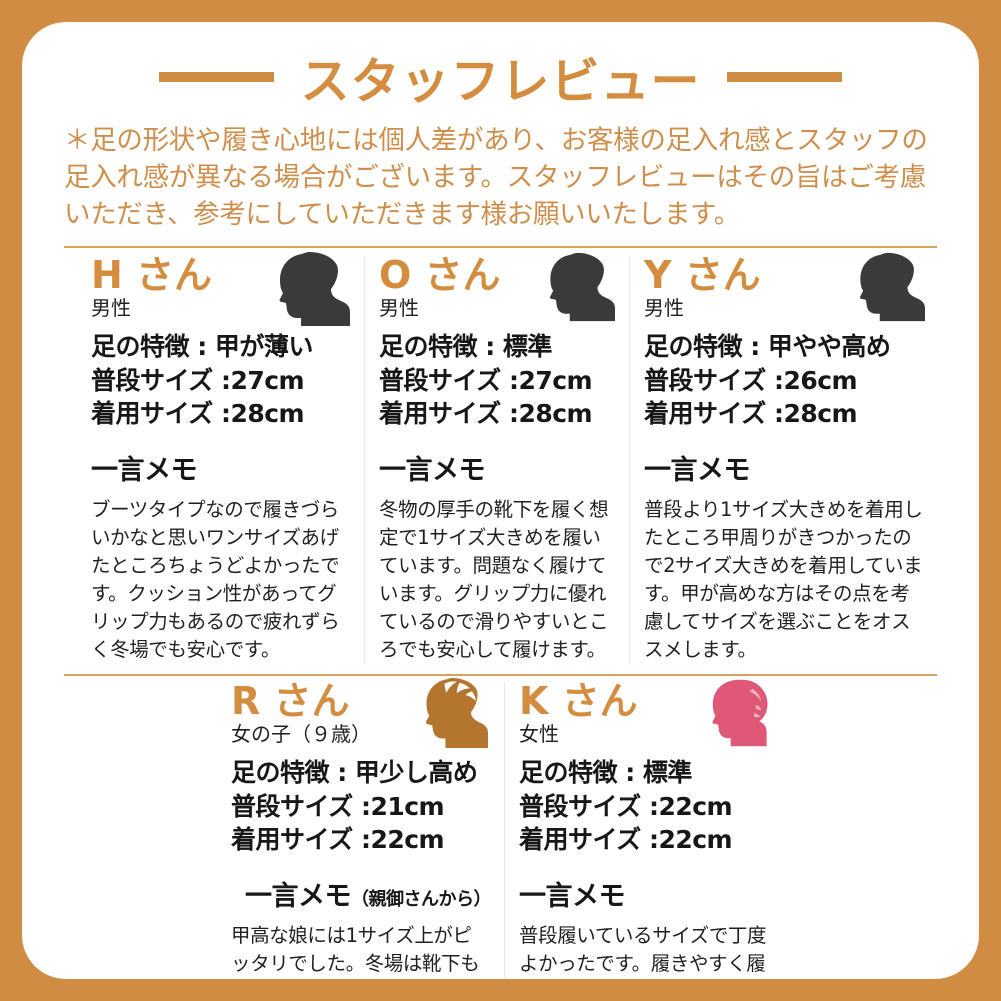 The height and width of the screenshot is (1001, 1001). What do you see at coordinates (217, 77) in the screenshot?
I see `title-dash-left-icon` at bounding box center [217, 77].